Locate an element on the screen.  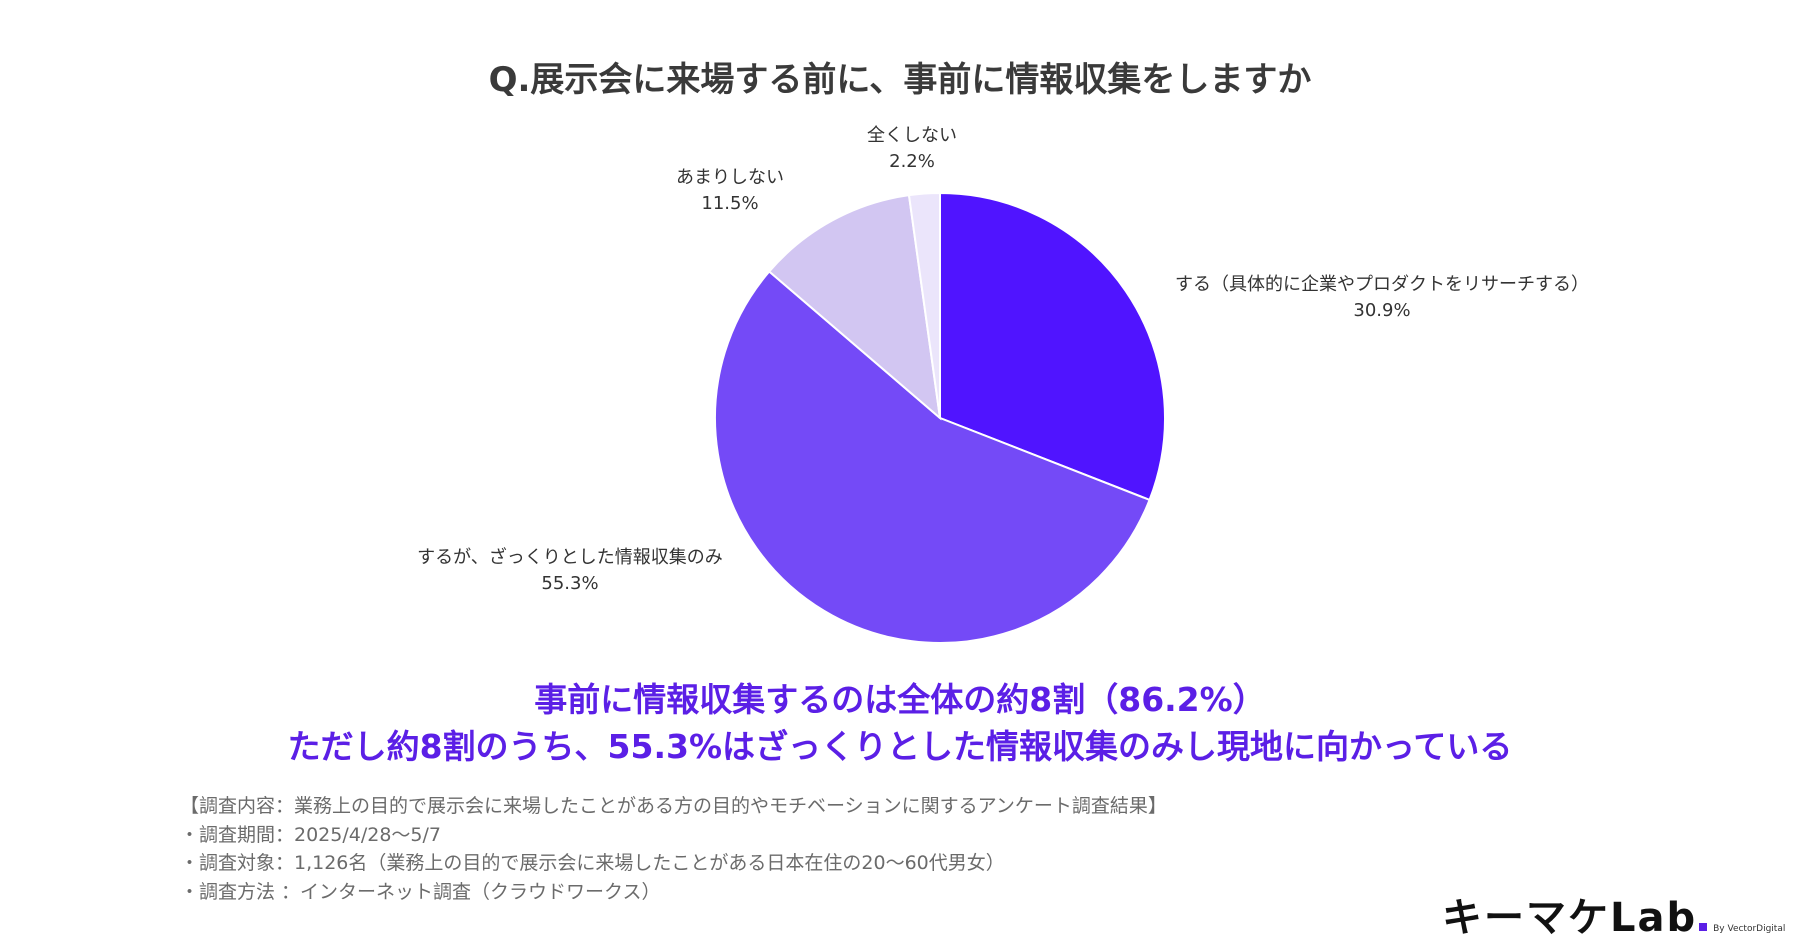
logo-dot-icon is located at coordinates (1703, 927).